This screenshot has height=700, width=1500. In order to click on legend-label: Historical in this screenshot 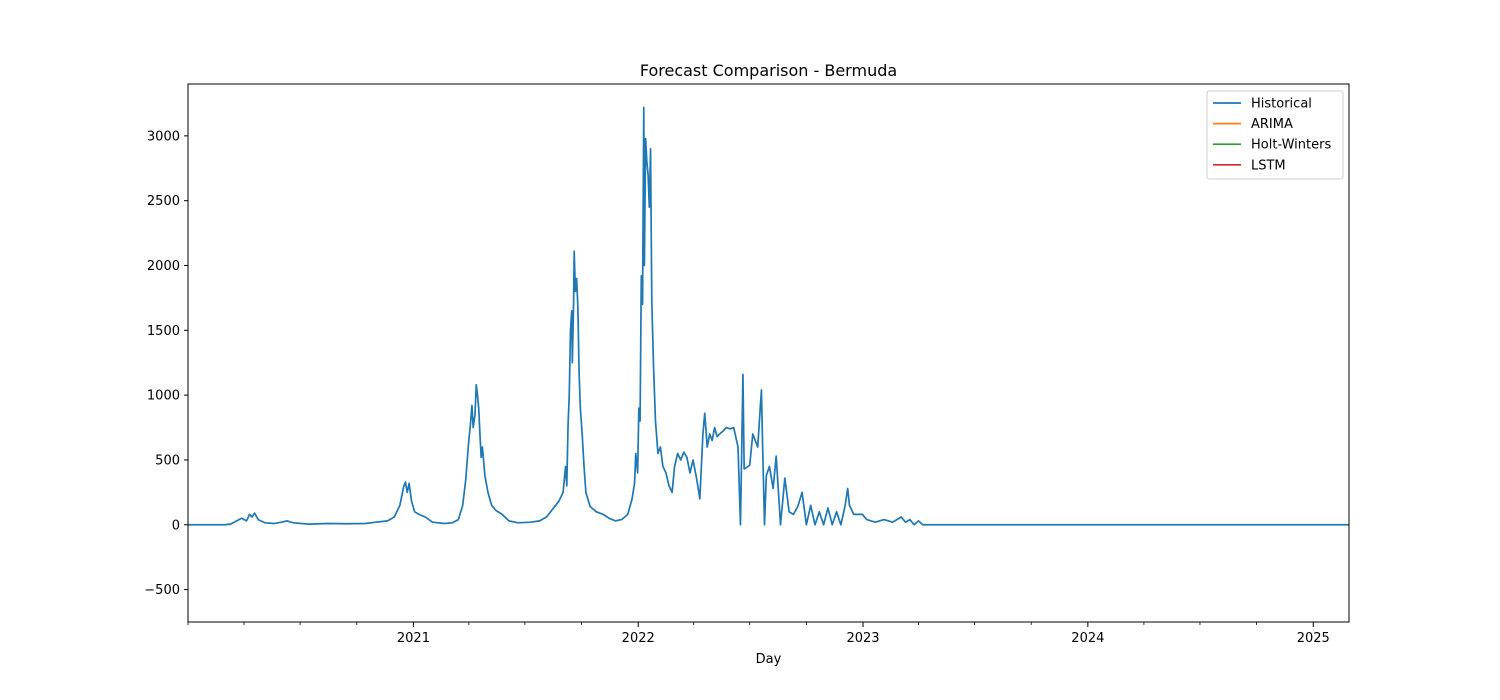, I will do `click(1281, 104)`.